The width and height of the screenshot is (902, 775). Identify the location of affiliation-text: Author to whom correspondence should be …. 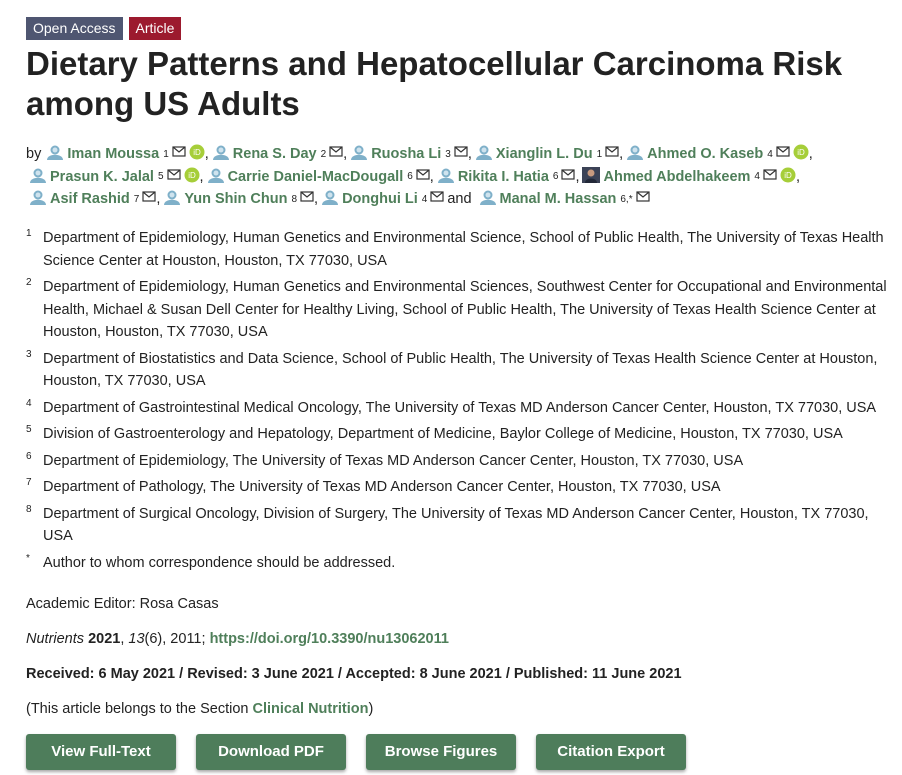
(219, 562).